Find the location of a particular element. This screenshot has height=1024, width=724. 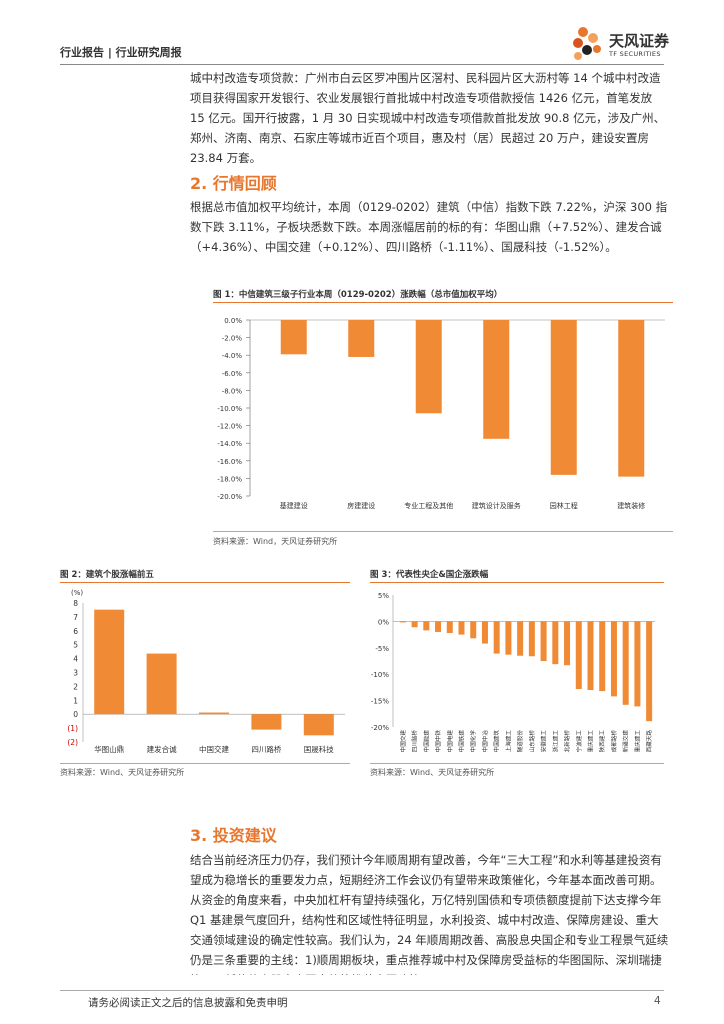

y-tick-label: 0% is located at coordinates (383, 622).